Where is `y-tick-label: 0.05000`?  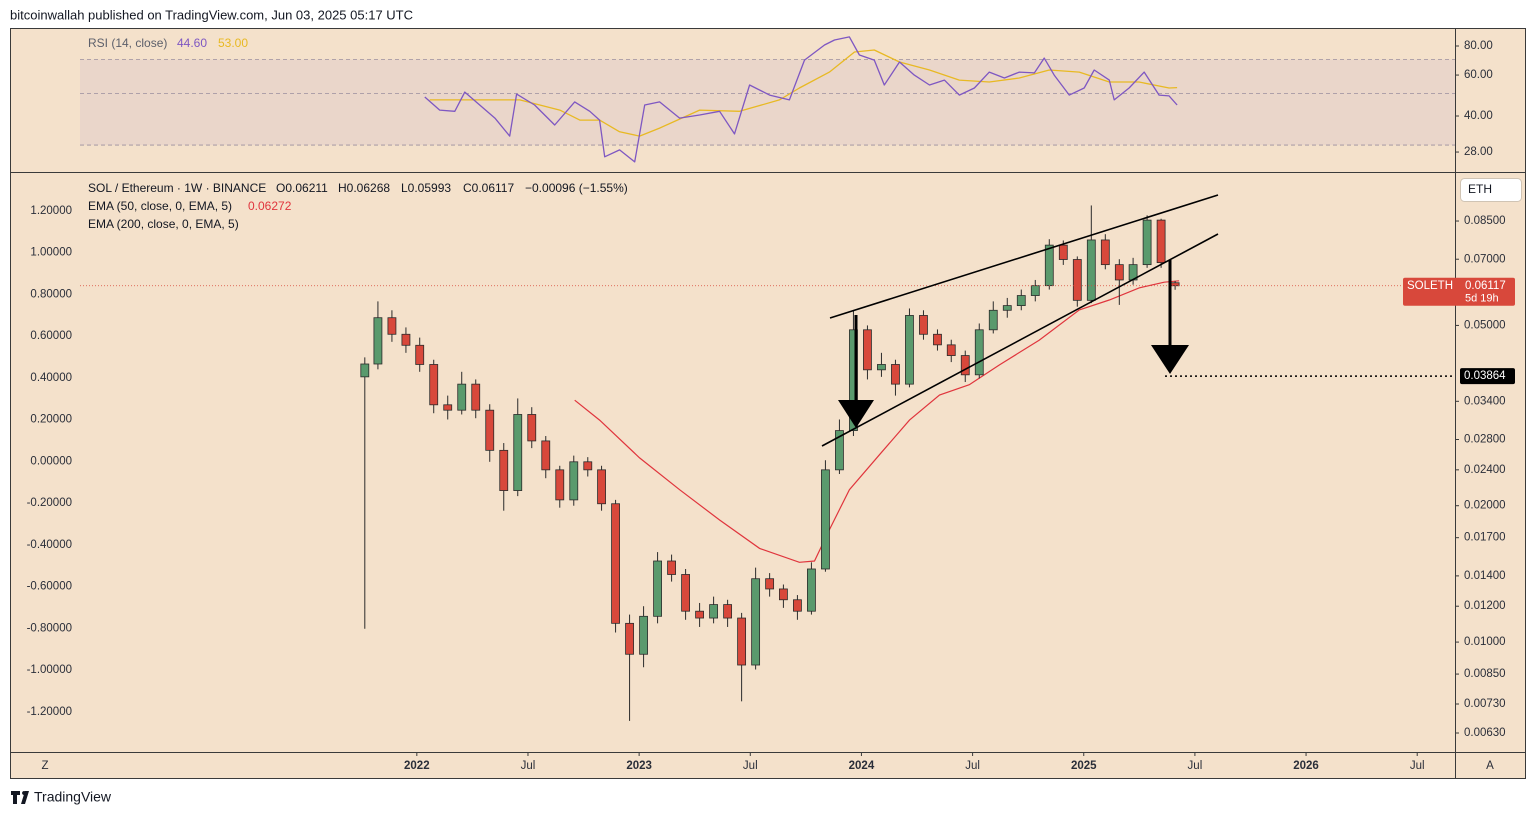
y-tick-label: 0.05000 is located at coordinates (1485, 325).